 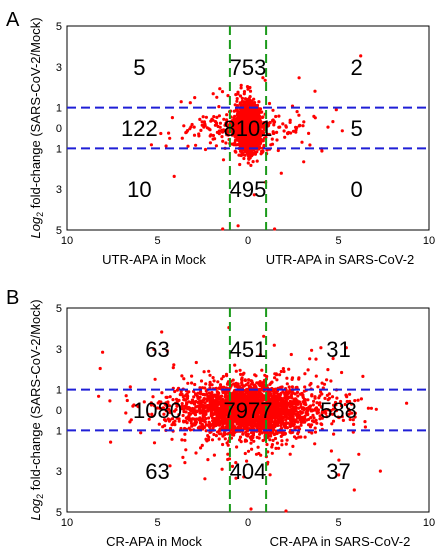 I want to click on region-count: 404, so click(x=248, y=471).